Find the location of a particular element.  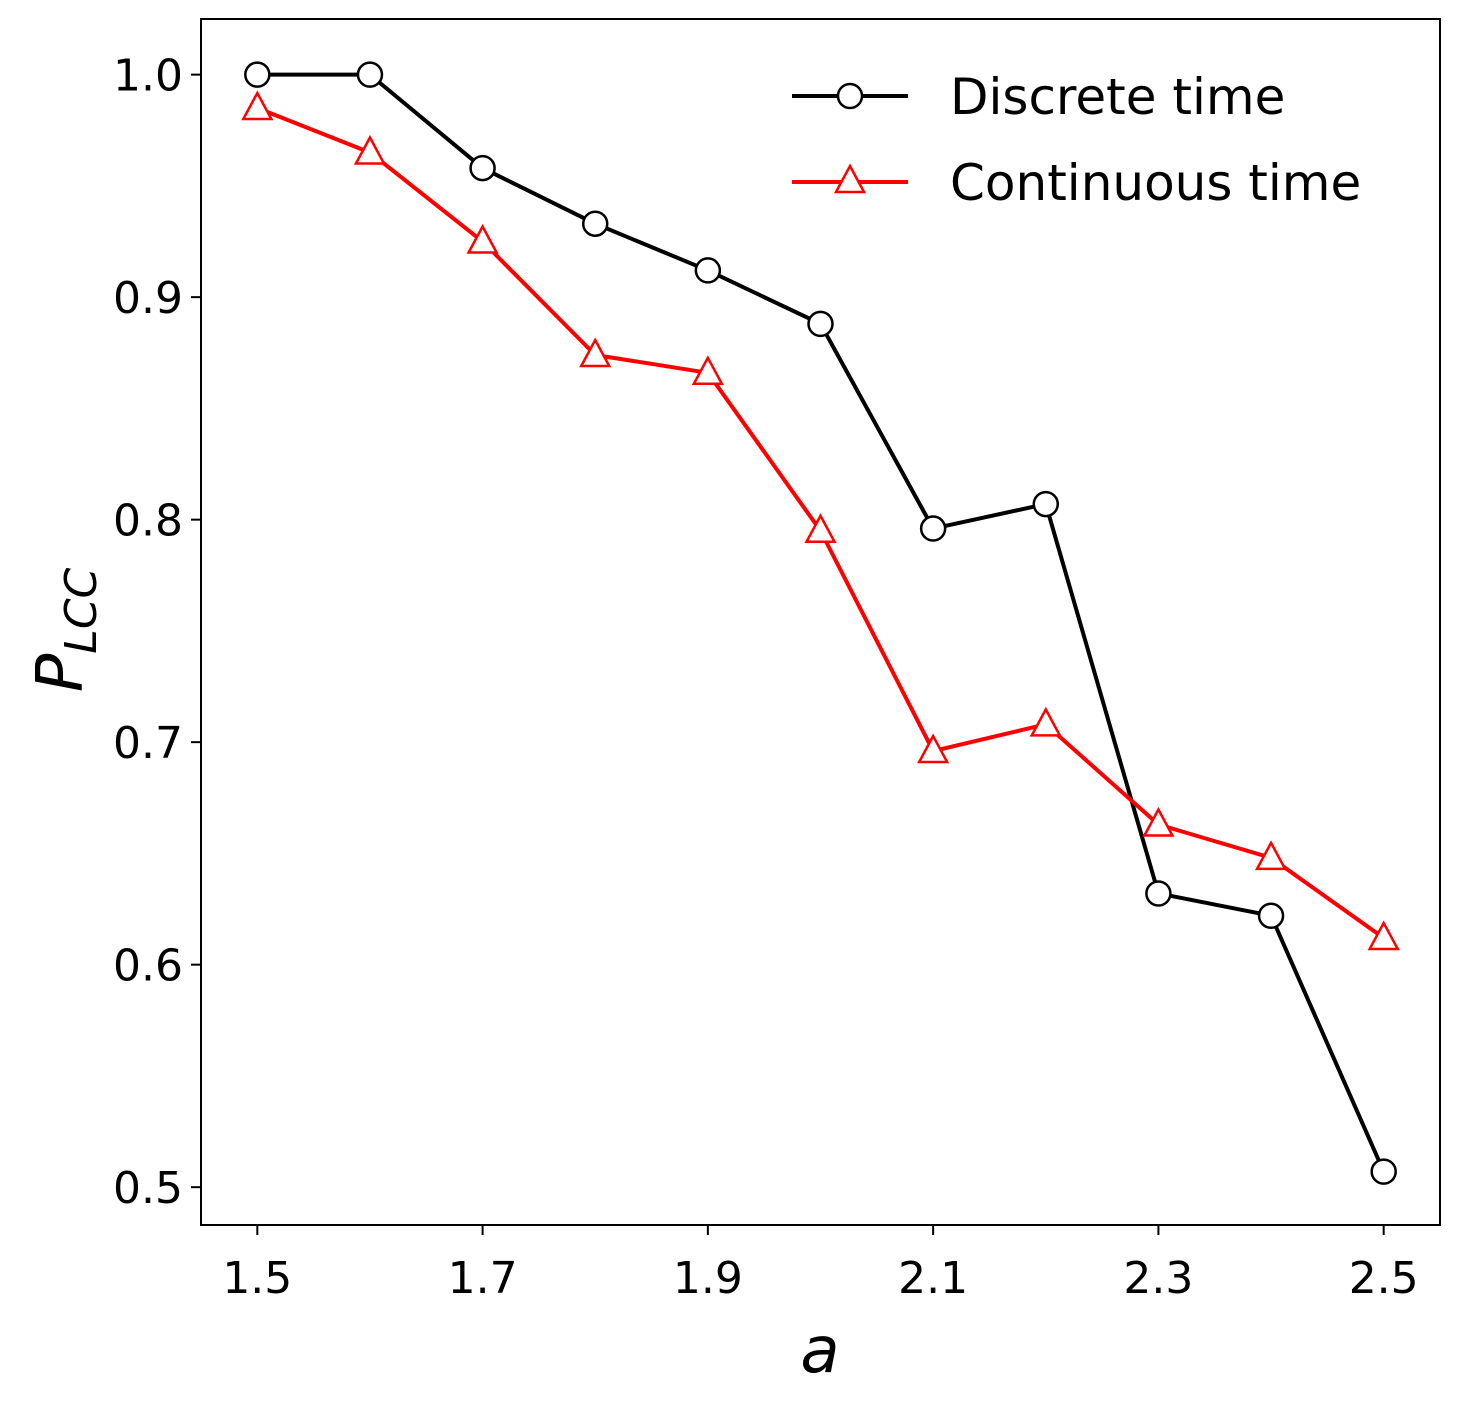

y-tick-label: 0.8 is located at coordinates (148, 521).